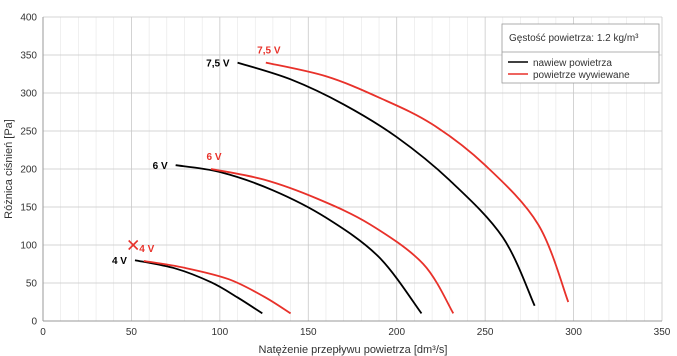 This screenshot has height=356, width=677. I want to click on y-tick-label: 250, so click(28, 132).